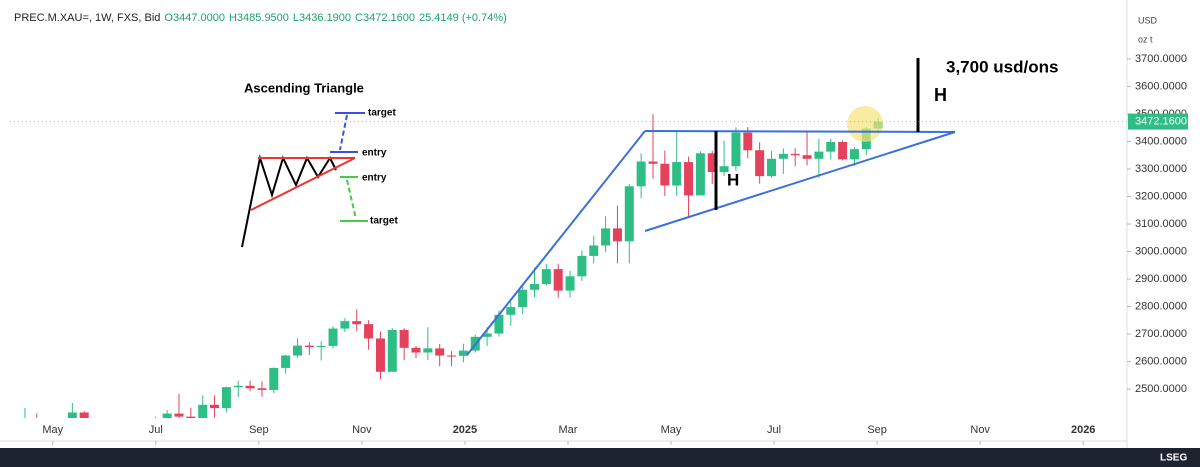 This screenshot has height=467, width=1200. What do you see at coordinates (556, 243) in the screenshot?
I see `trend-line` at bounding box center [556, 243].